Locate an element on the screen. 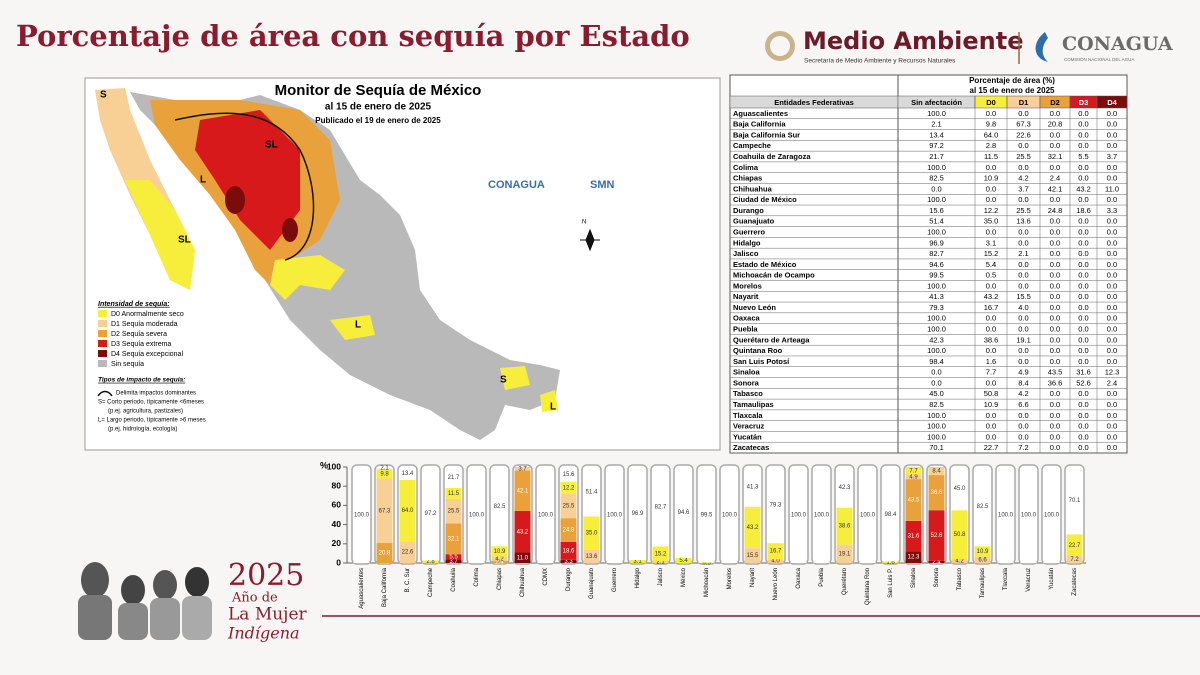 The width and height of the screenshot is (1200, 675). table-cell: 10.9 is located at coordinates (991, 404).